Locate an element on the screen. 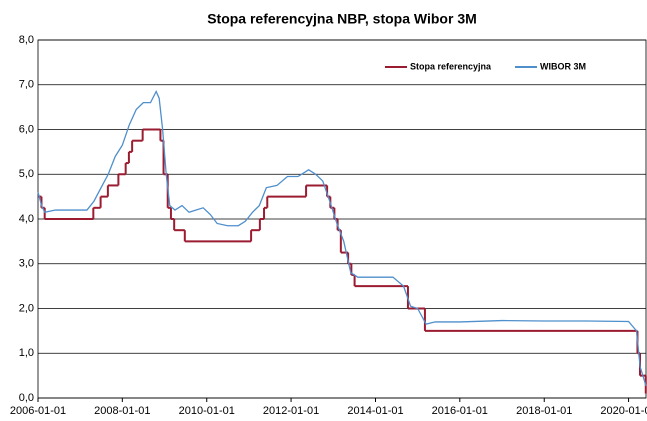  y-tick-label: 1,0 is located at coordinates (26, 353).